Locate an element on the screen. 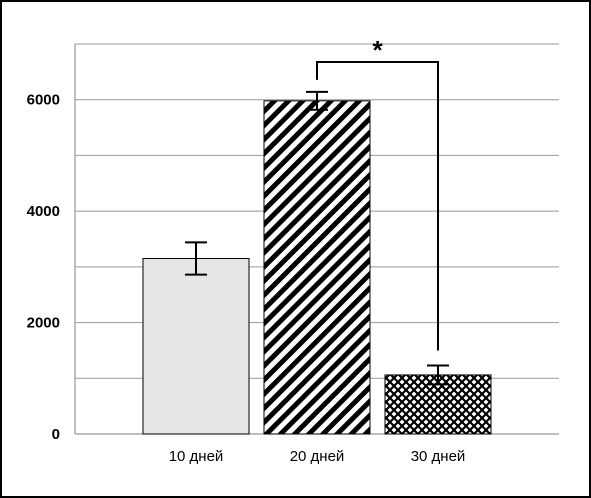 The height and width of the screenshot is (498, 591). y-tick-label: 6000 is located at coordinates (43, 100).